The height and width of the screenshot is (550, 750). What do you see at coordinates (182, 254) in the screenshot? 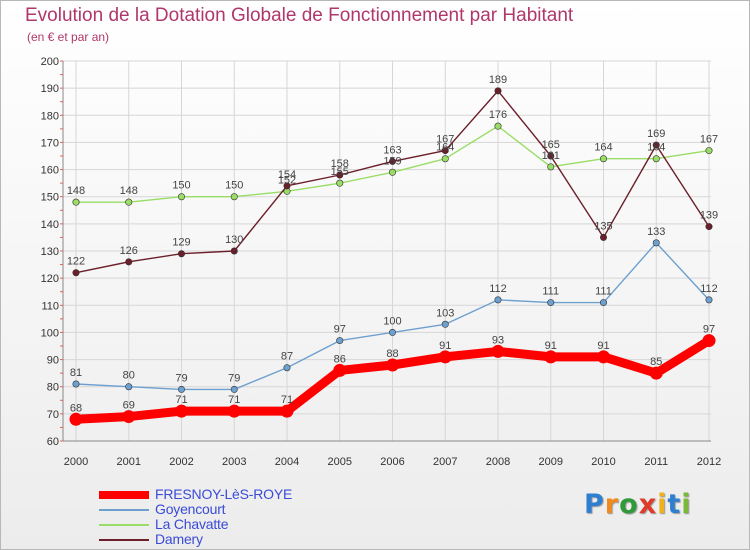
I see `point-damery-2002` at bounding box center [182, 254].